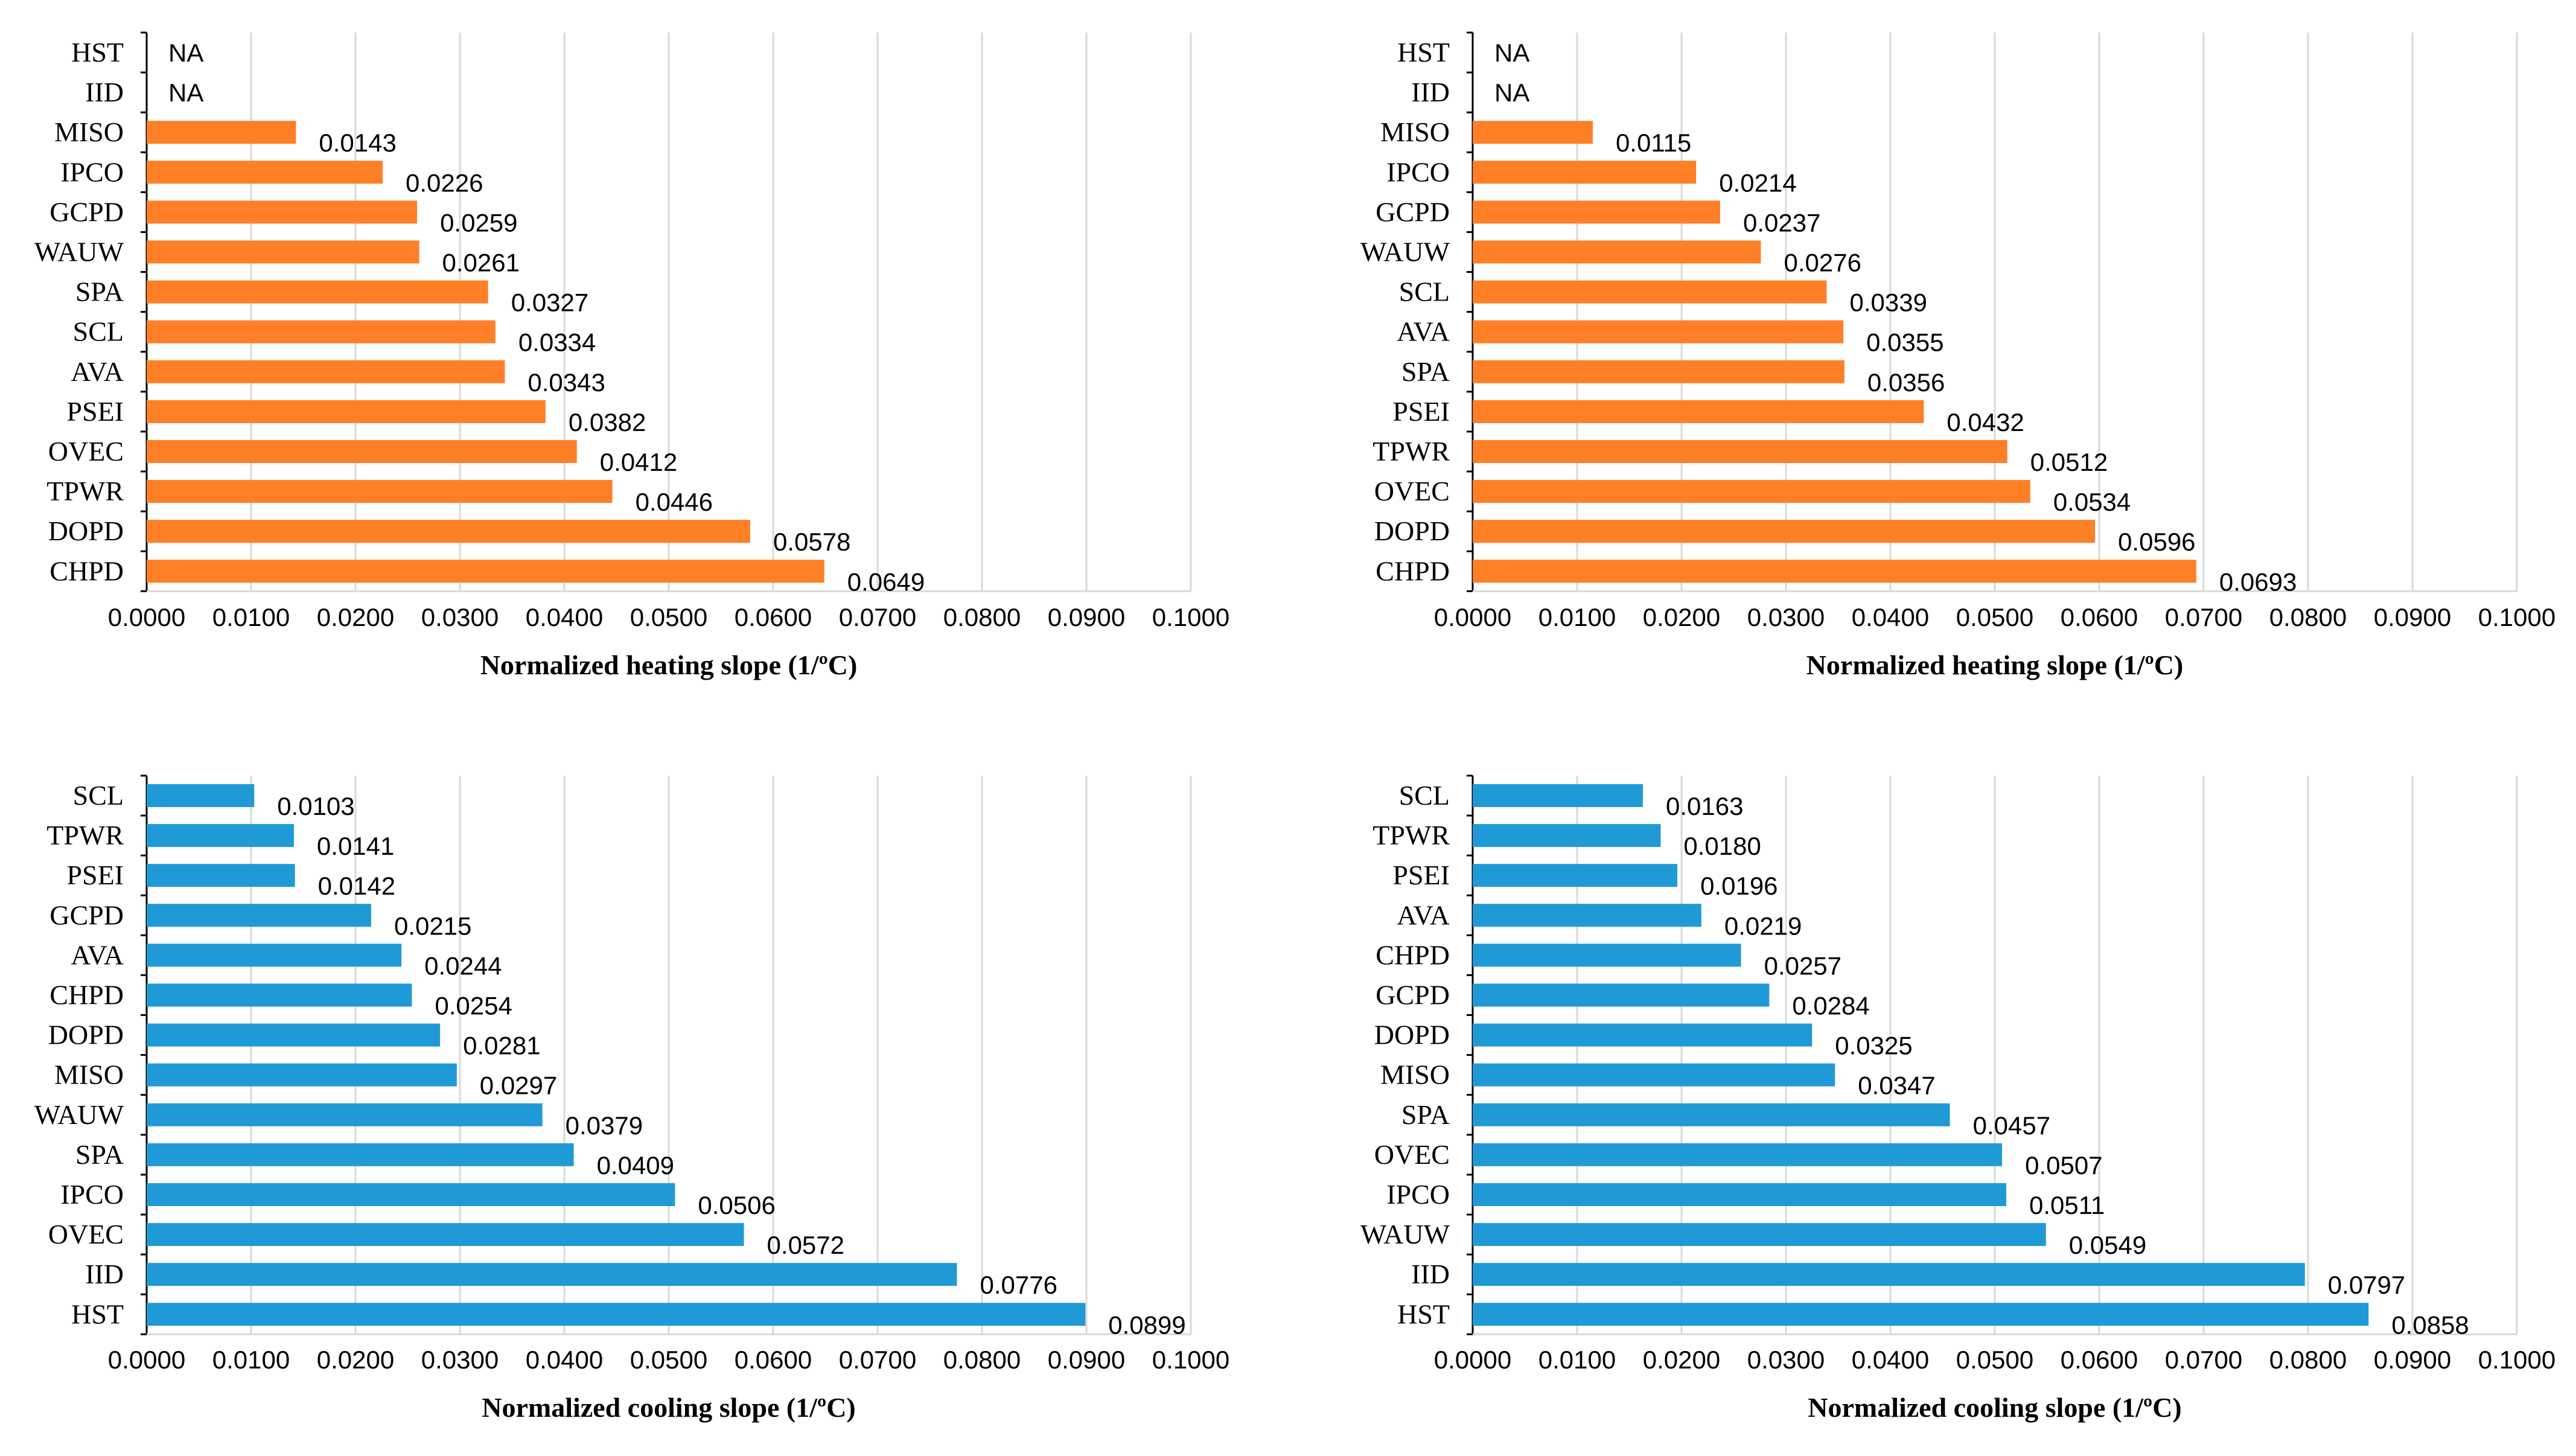  What do you see at coordinates (1421, 411) in the screenshot?
I see `category-label: PSEI` at bounding box center [1421, 411].